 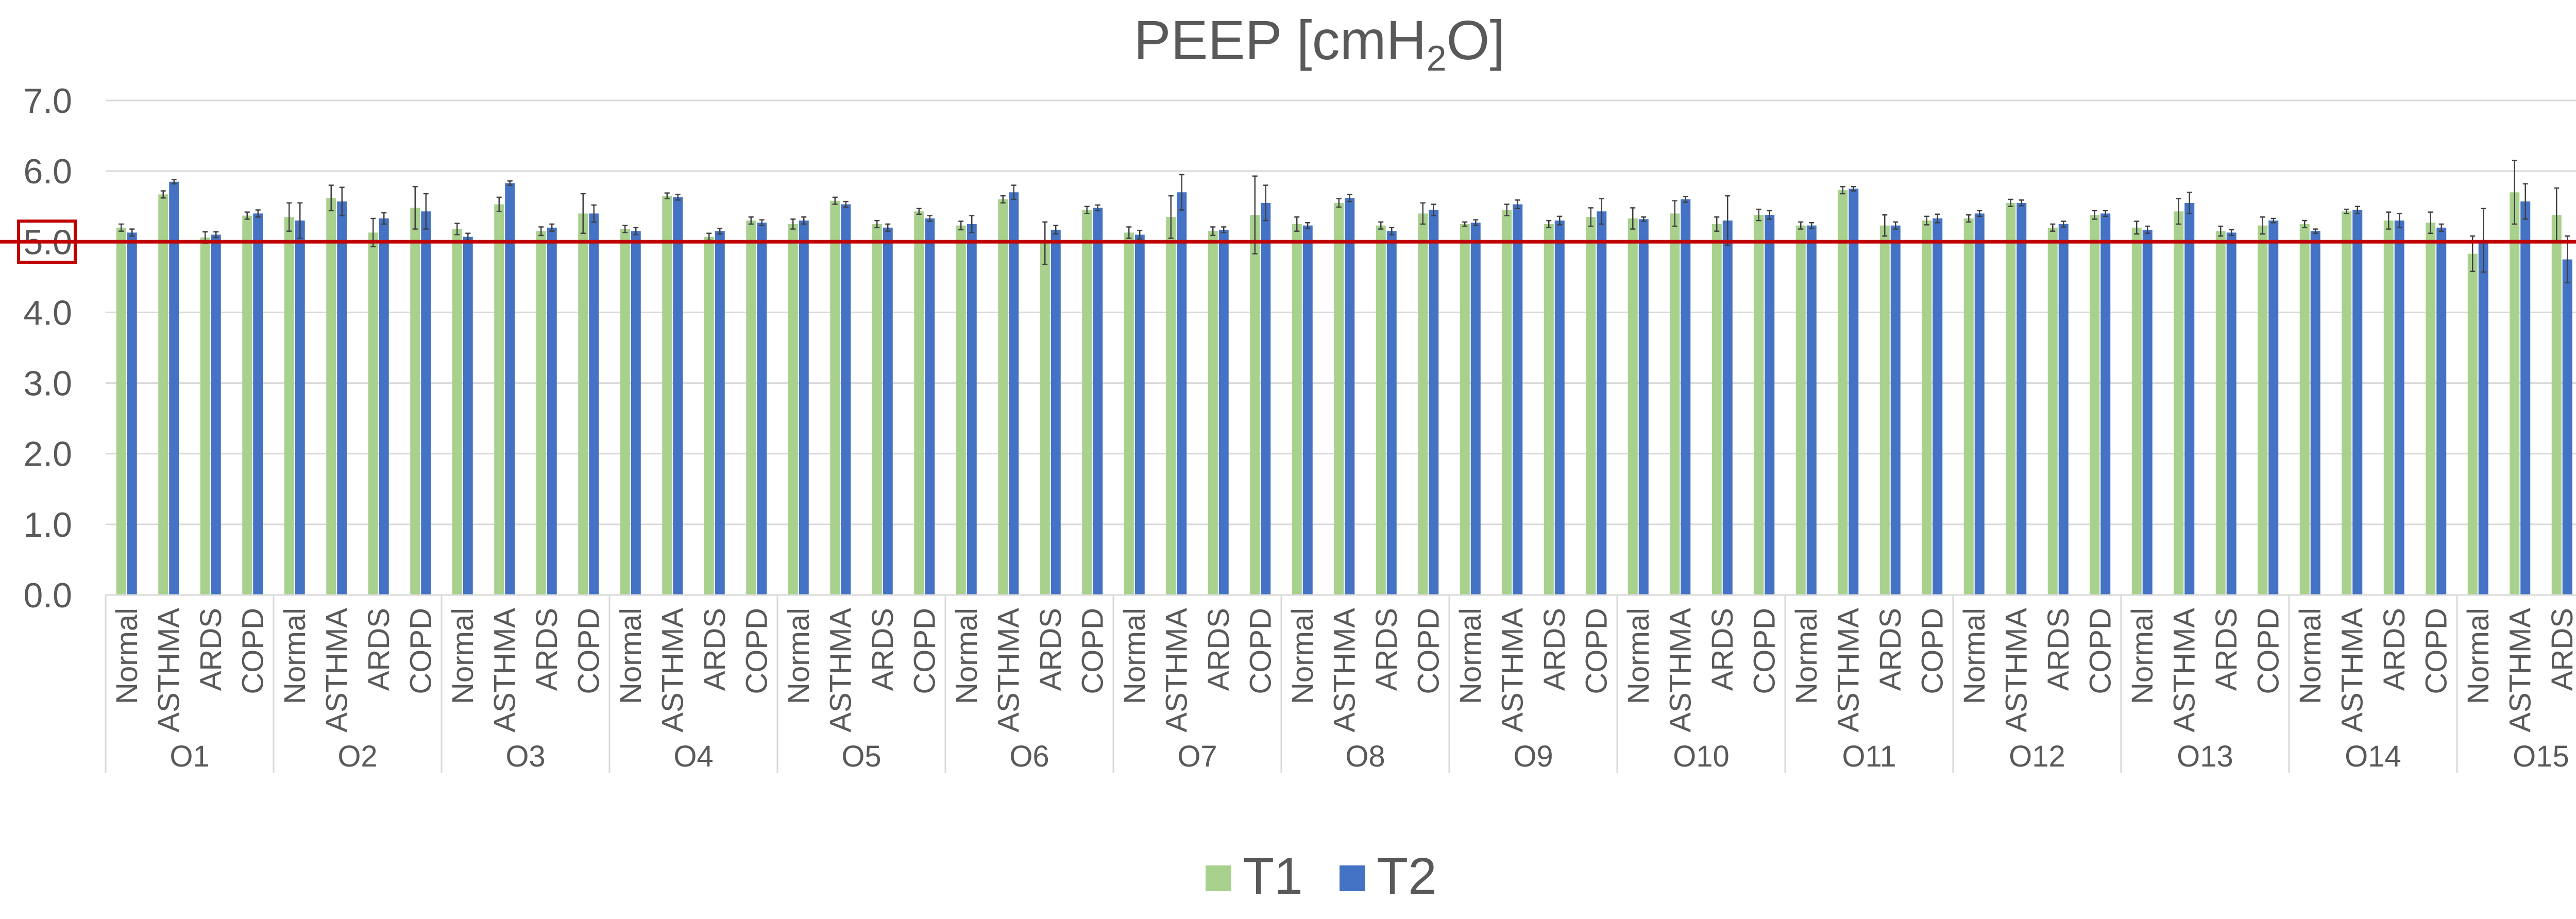 I want to click on y-axis-tick-labels: 0.01.02.03.04.05.06.07.0, so click(x=47, y=348).